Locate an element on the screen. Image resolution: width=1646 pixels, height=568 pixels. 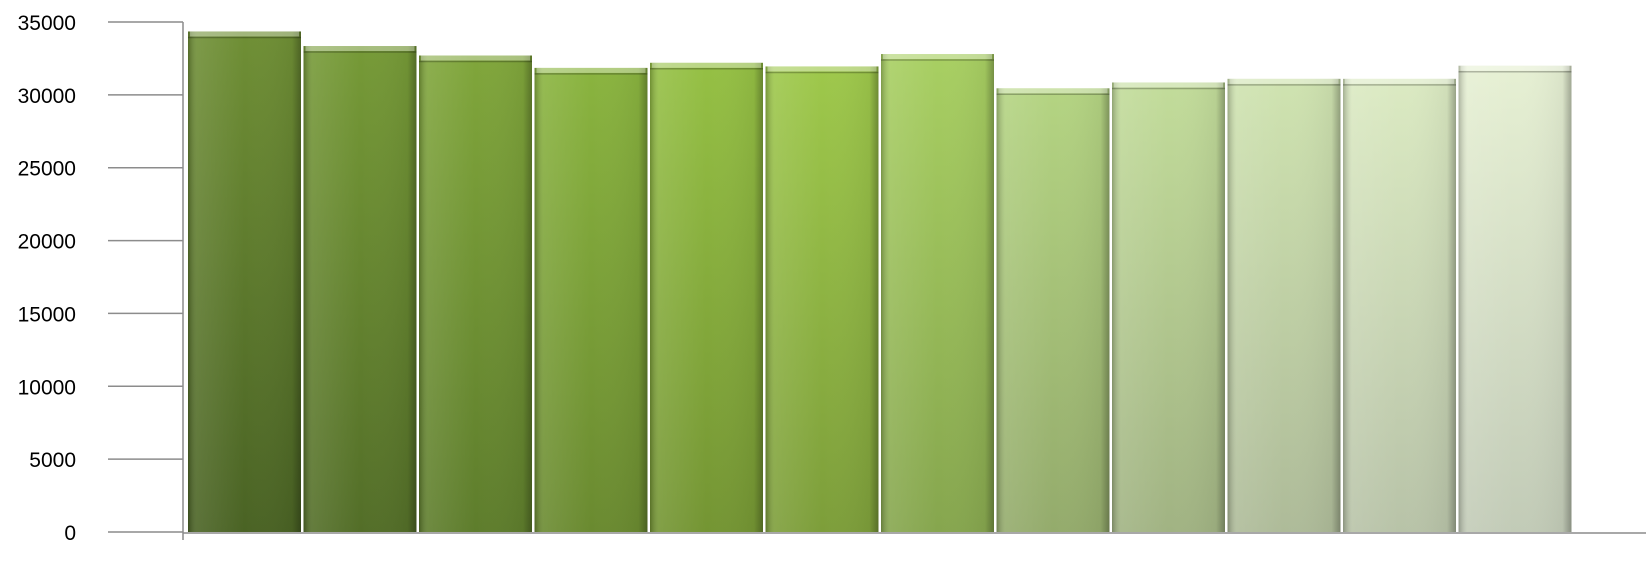
y-tick-label: 15000 is located at coordinates (47, 314).